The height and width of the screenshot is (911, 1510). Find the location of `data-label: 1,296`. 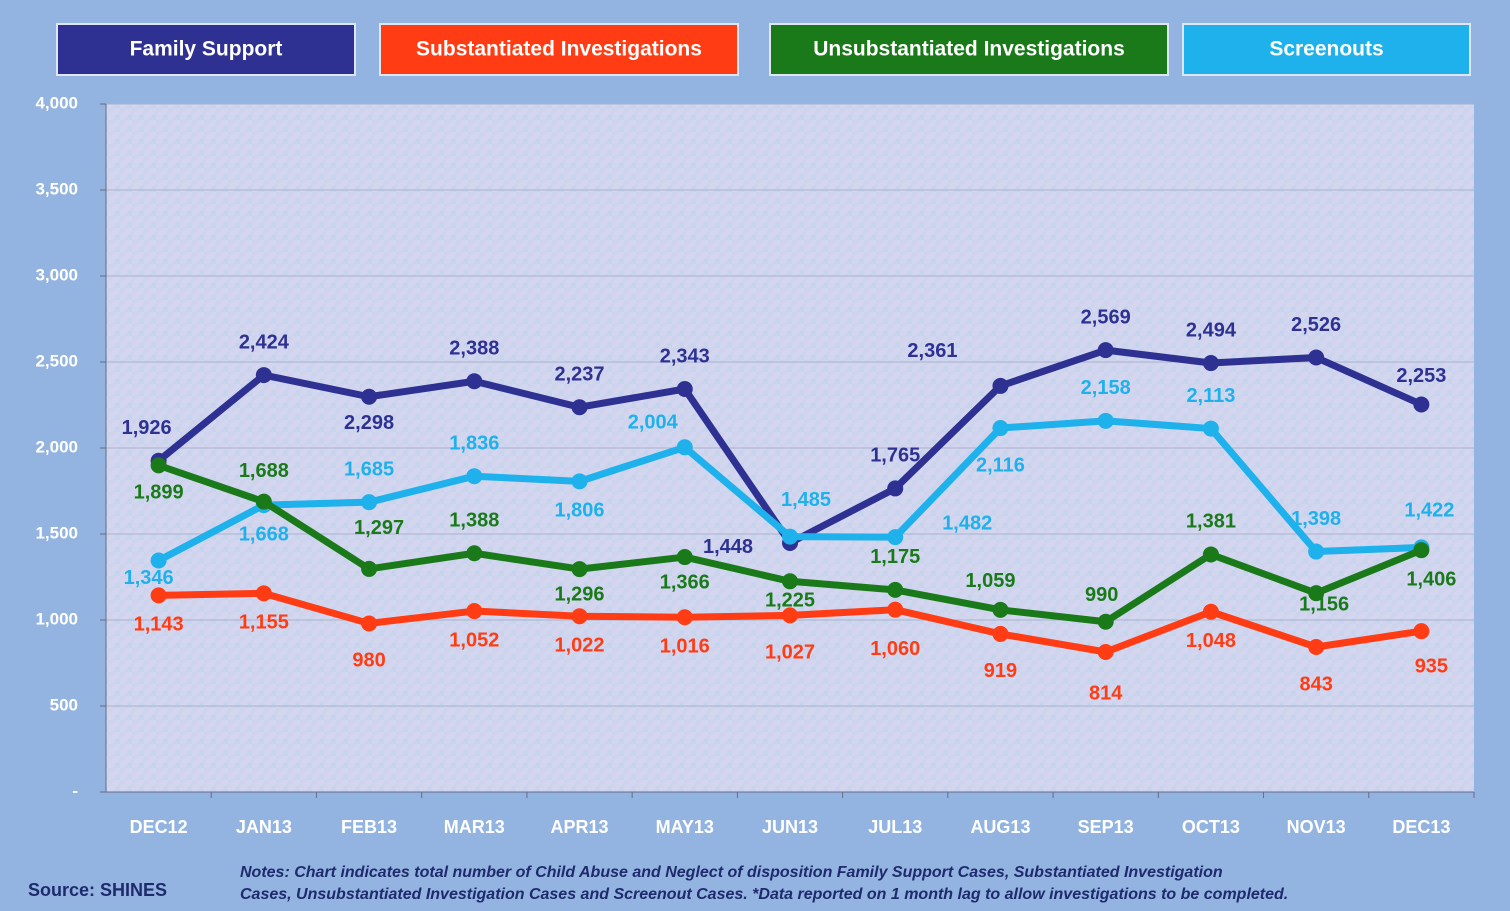

data-label: 1,296 is located at coordinates (580, 594).